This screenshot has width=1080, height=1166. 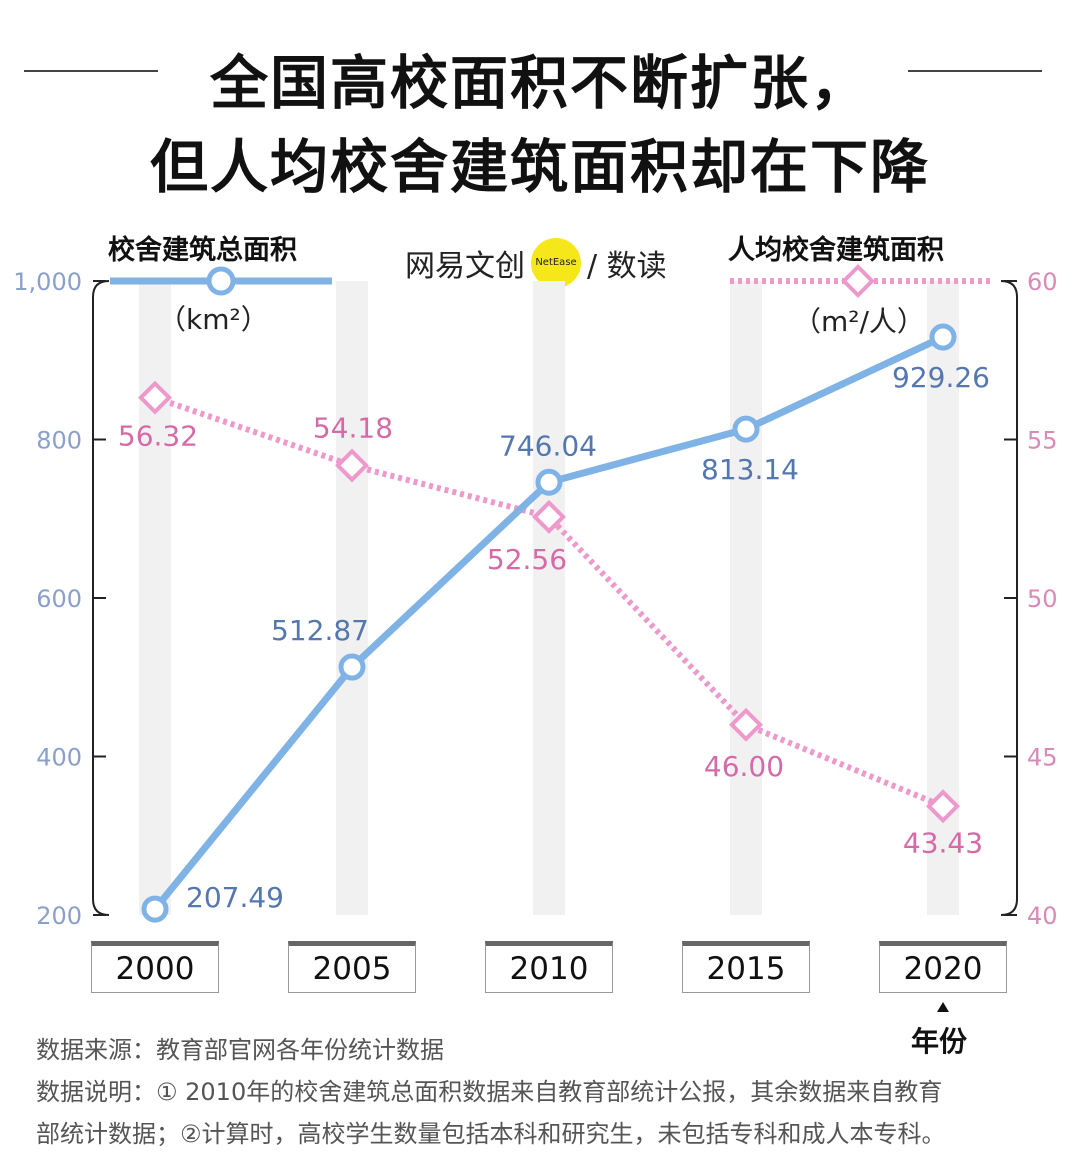 I want to click on area-point-2000, so click(x=155, y=909).